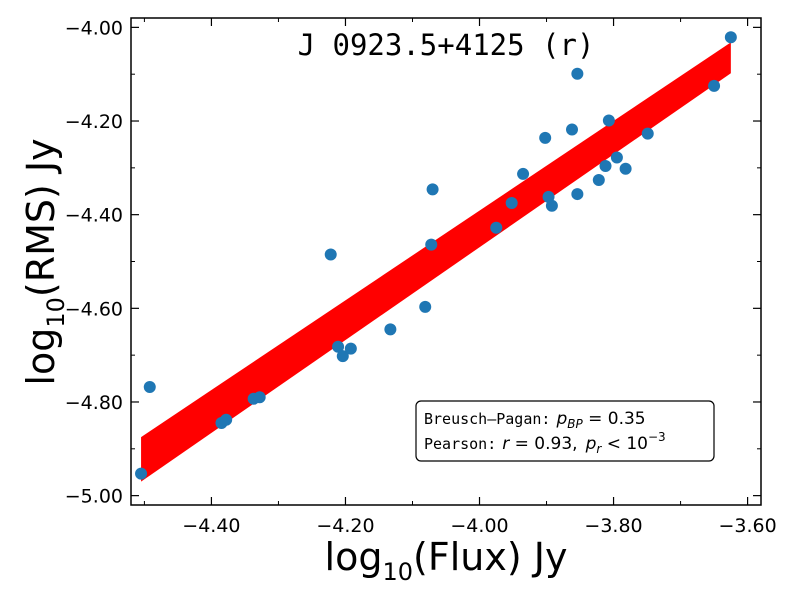 The width and height of the screenshot is (793, 595). Describe the element at coordinates (506, 444) in the screenshot. I see `pearson-r-symbol: r` at that location.